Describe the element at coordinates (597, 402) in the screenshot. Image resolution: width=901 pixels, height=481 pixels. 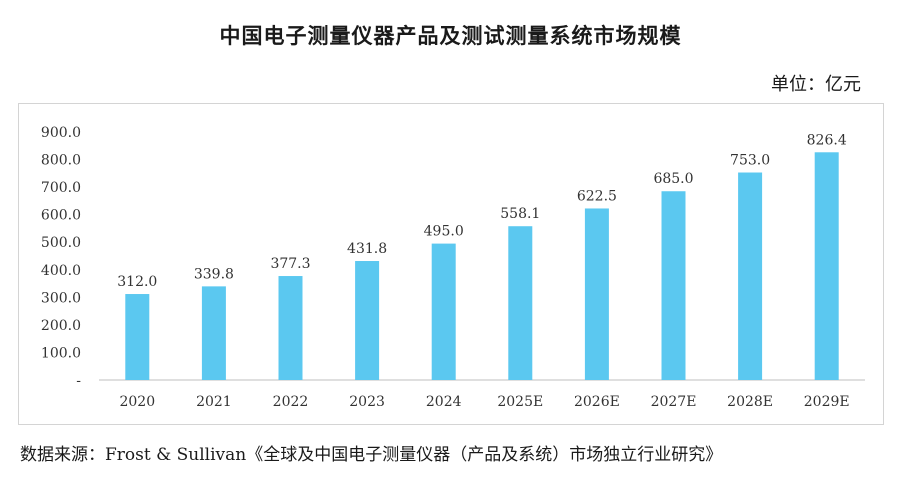
I see `x-tick-label-2026E: 2026E` at that location.